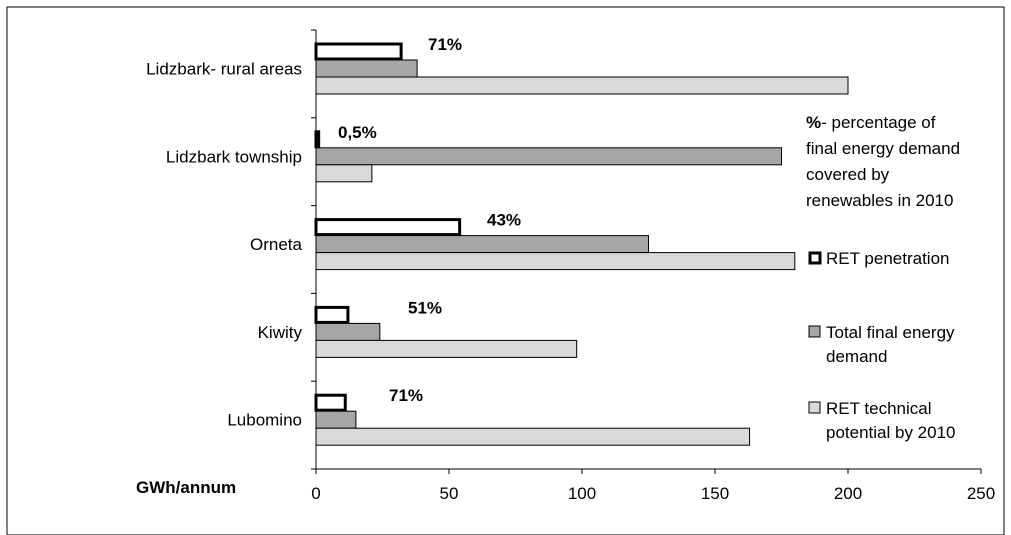 This screenshot has height=535, width=1011. I want to click on category-label: Lidzbark township, so click(234, 156).